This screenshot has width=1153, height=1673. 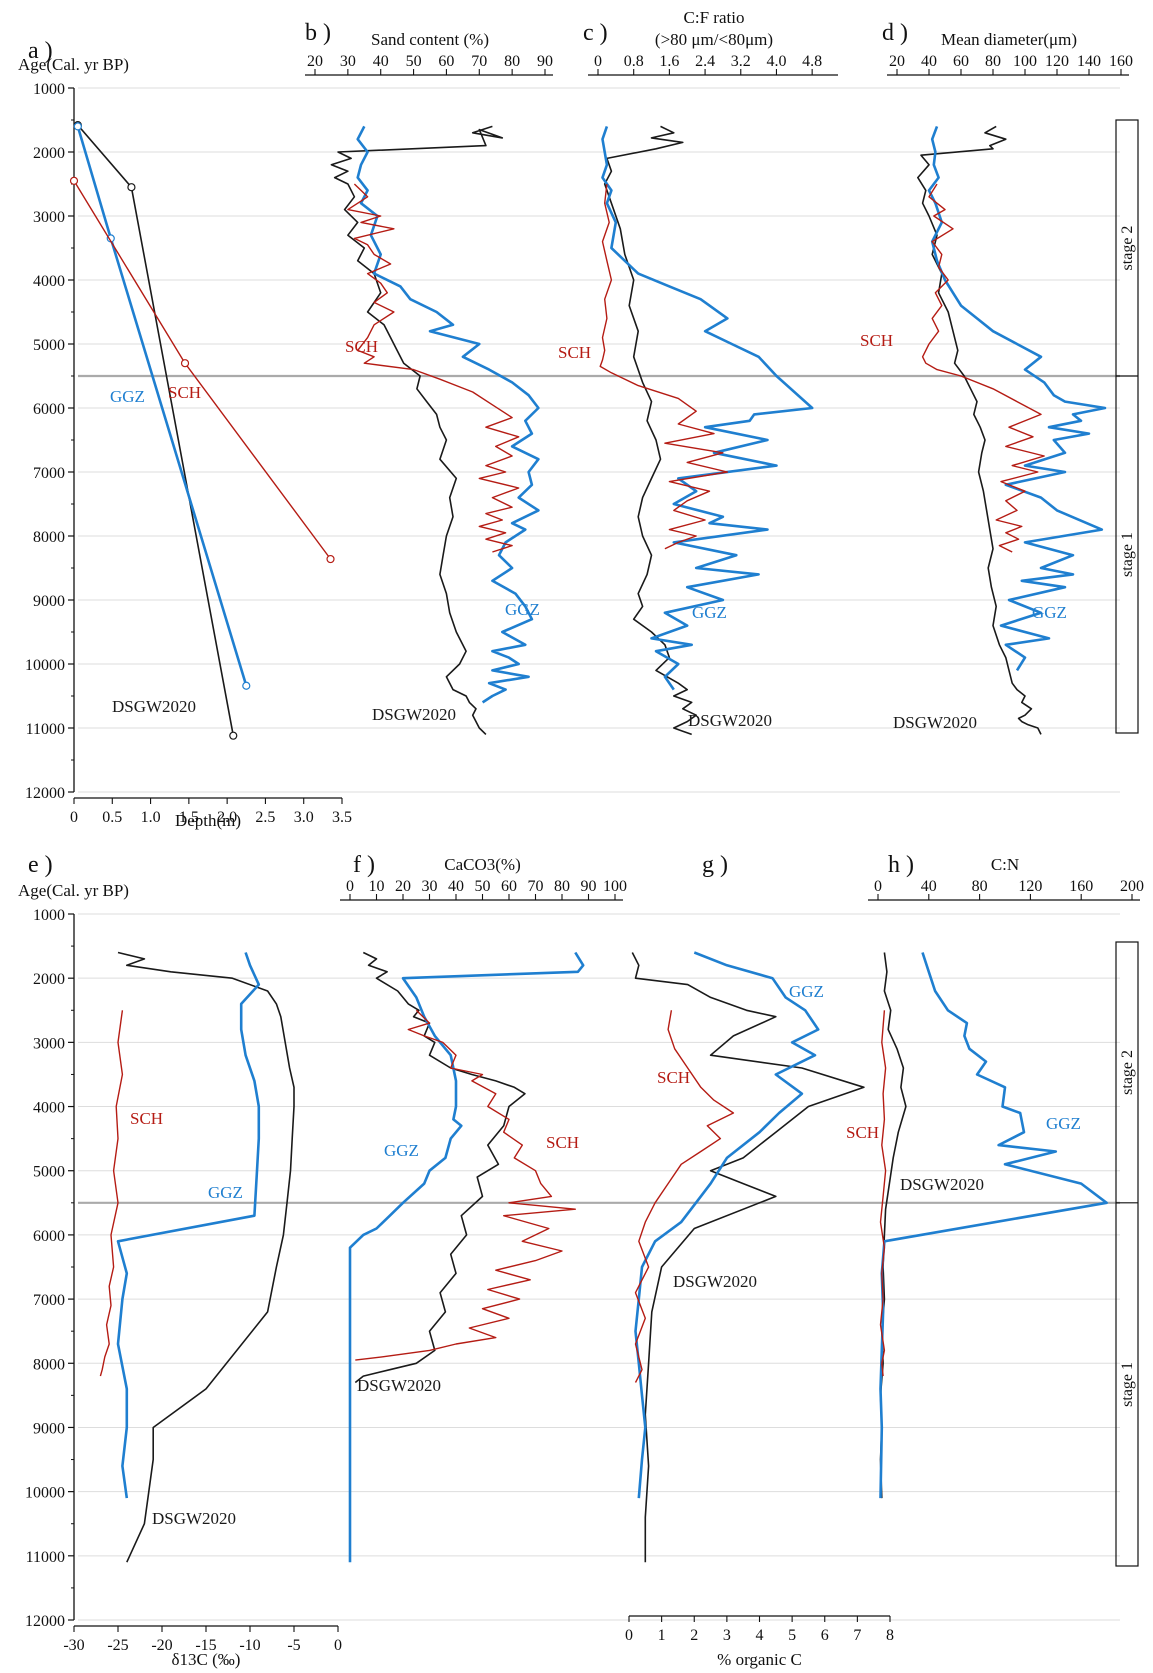 I want to click on x-tick-label: 8, so click(x=890, y=1635).